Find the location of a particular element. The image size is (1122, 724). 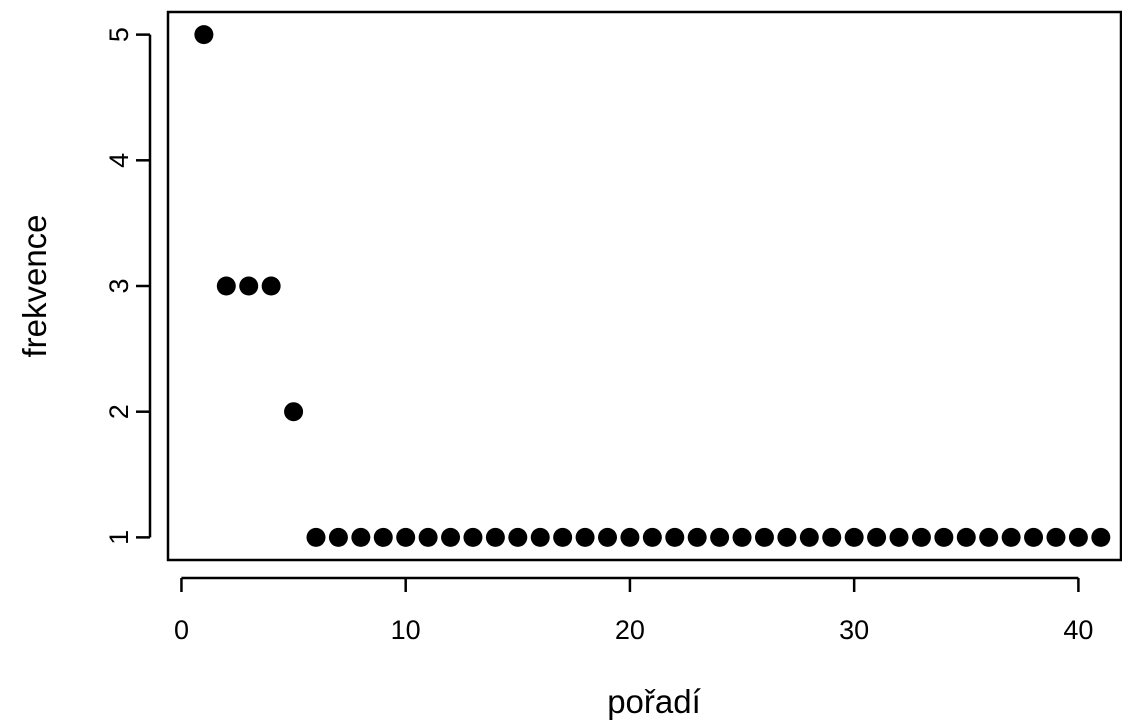

y-tick-label: 5 is located at coordinates (119, 34).